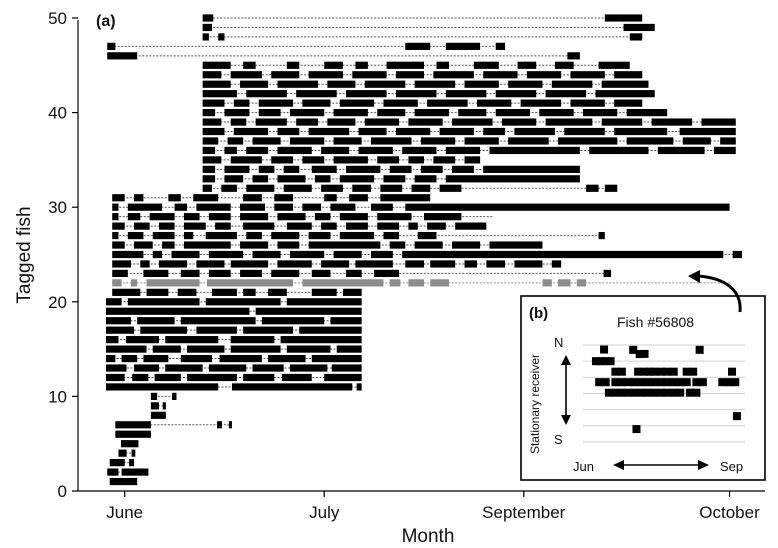 The width and height of the screenshot is (778, 548). I want to click on inset-frame, so click(643, 388).